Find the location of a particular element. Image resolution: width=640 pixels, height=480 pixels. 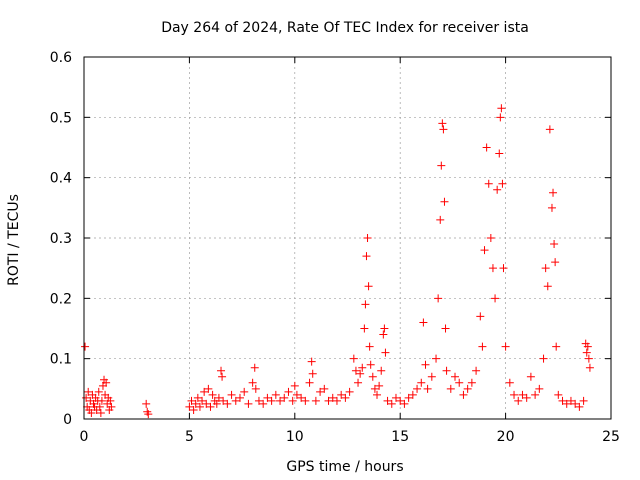

y-tick-label: 0.2 is located at coordinates (61, 299).